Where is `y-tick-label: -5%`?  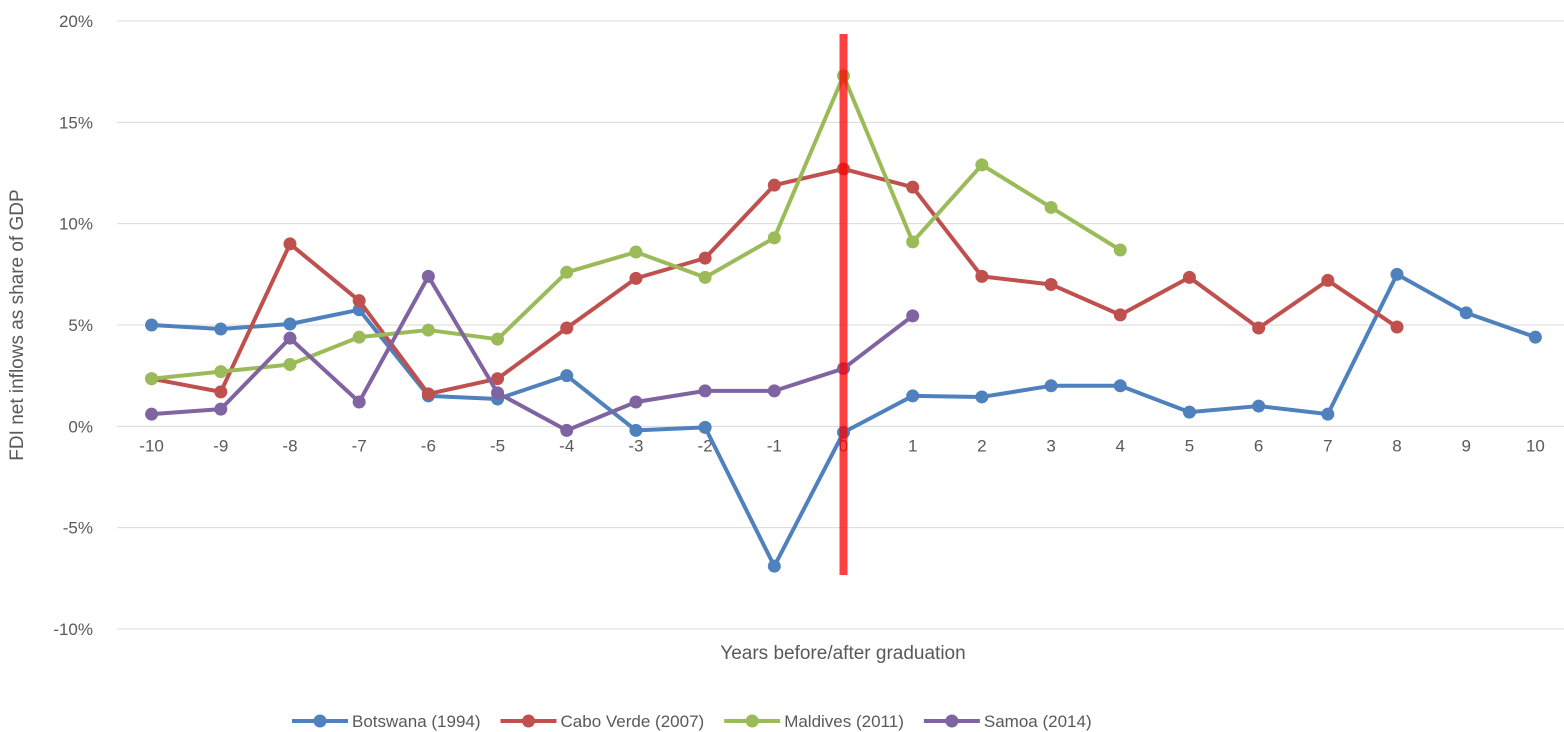 y-tick-label: -5% is located at coordinates (78, 528).